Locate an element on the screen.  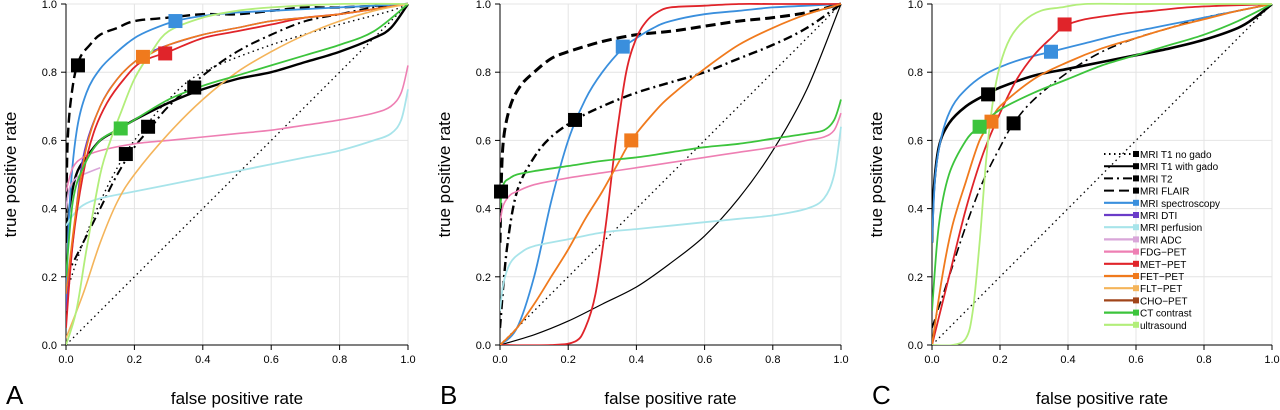
legend-item: MRI DTI is located at coordinates (1140, 216).